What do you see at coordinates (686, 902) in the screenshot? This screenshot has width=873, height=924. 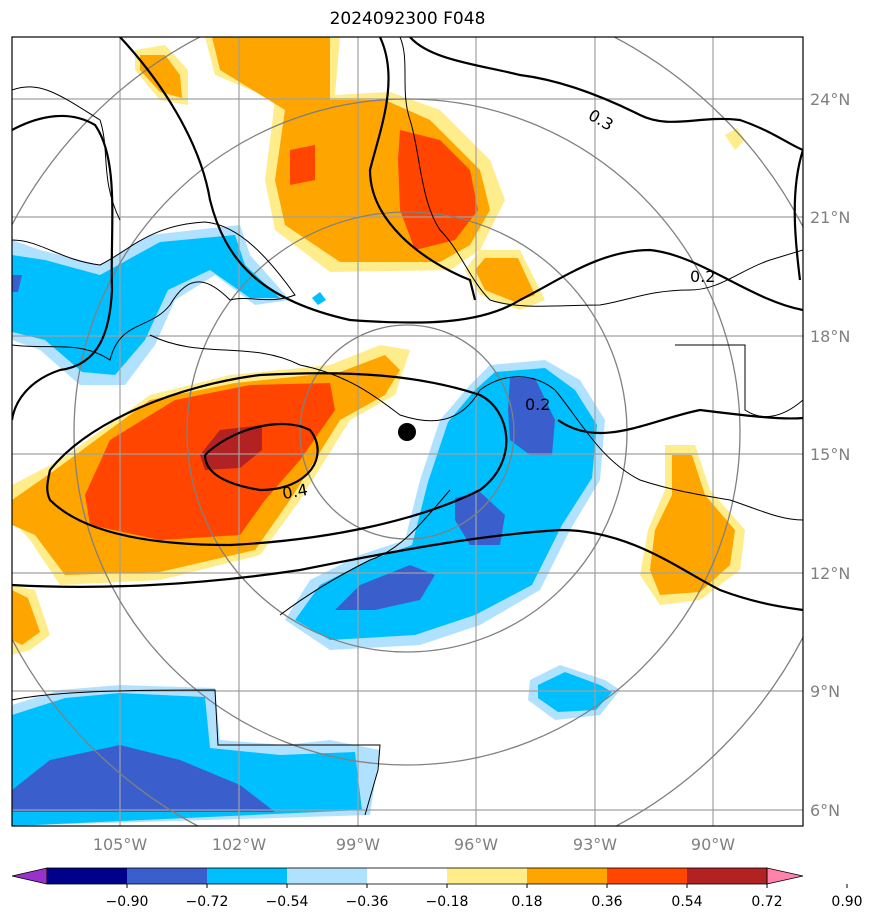 I see `colorbar-tick-label: 0.54` at bounding box center [686, 902].